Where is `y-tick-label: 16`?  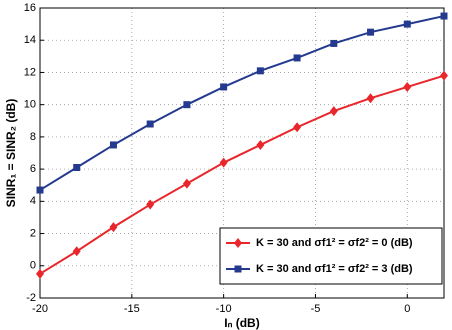
y-tick-label: 16 is located at coordinates (30, 8).